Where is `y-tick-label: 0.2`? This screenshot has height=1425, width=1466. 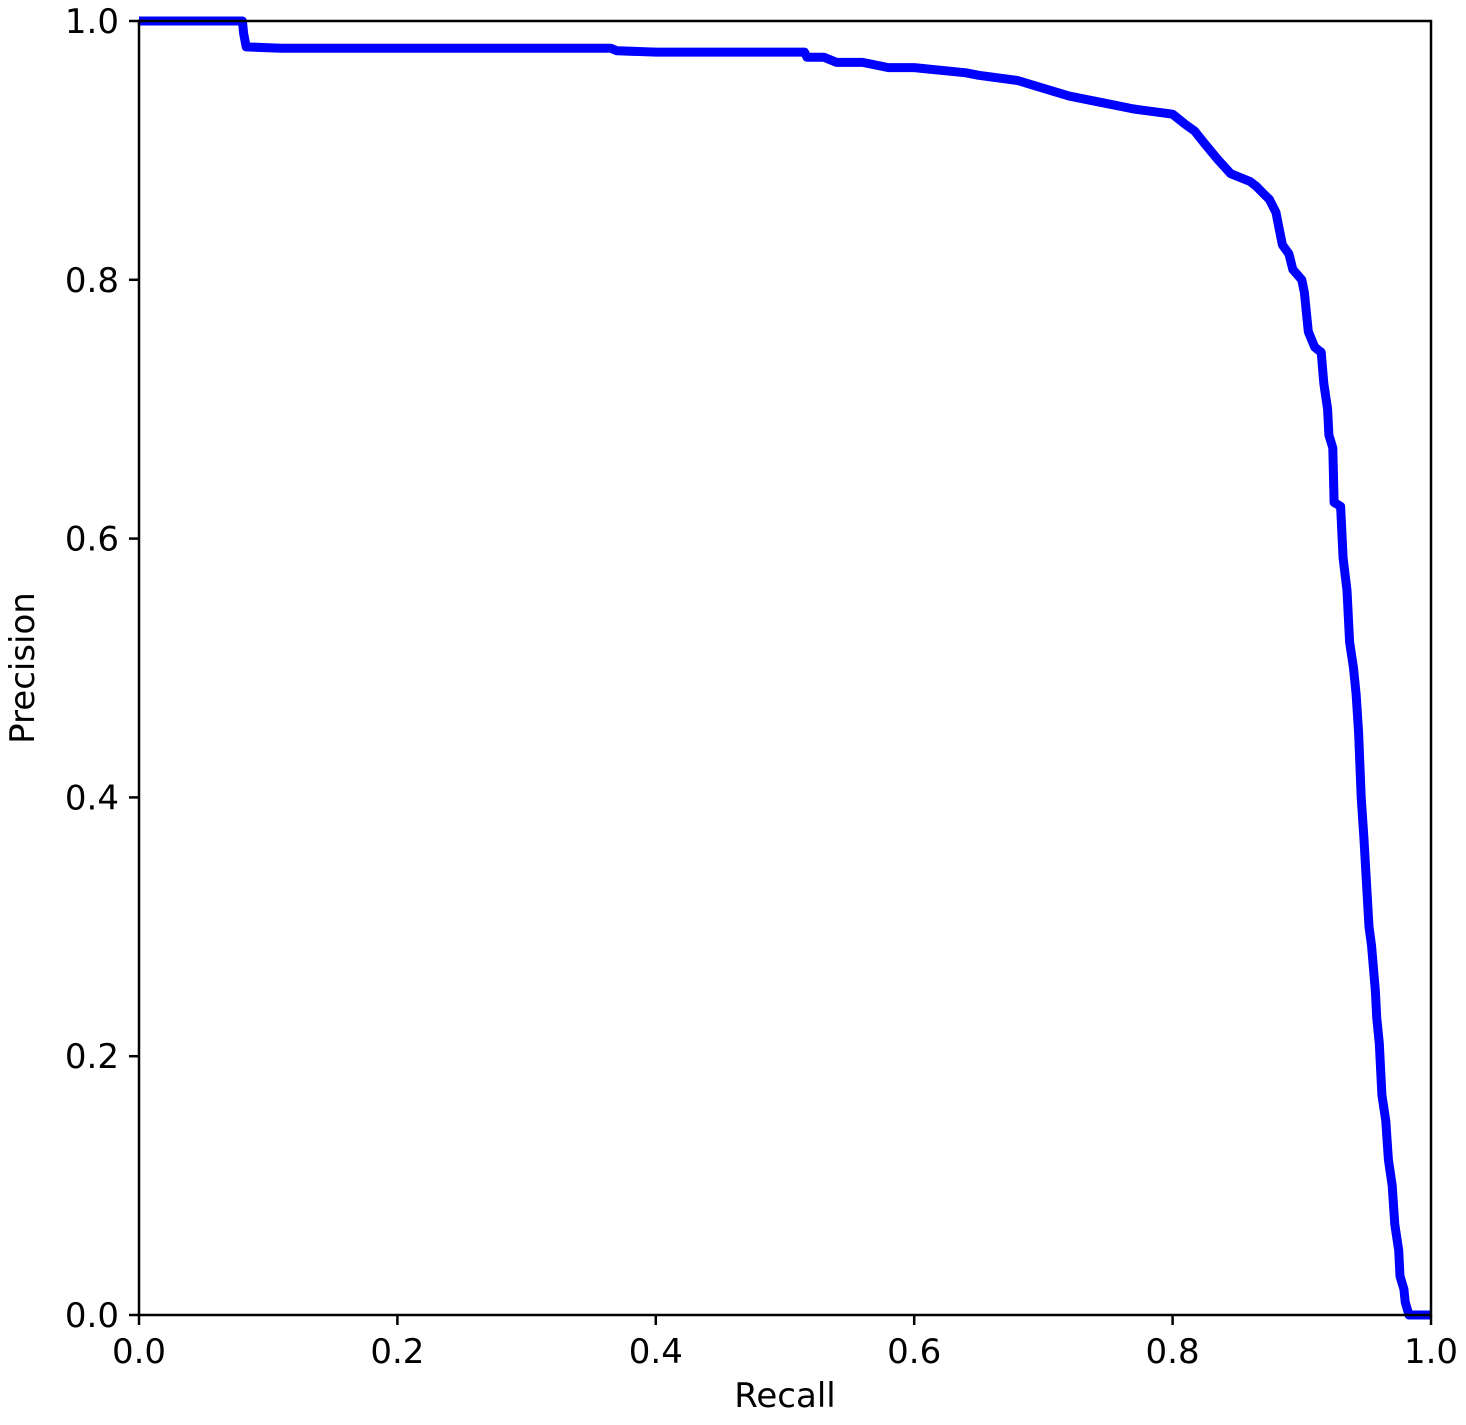
y-tick-label: 0.2 is located at coordinates (92, 1057).